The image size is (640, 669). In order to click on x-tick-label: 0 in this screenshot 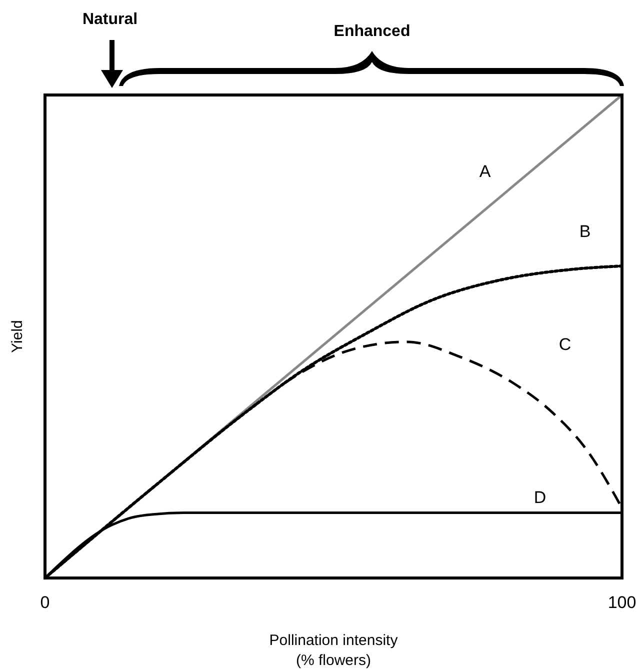, I will do `click(45, 602)`.